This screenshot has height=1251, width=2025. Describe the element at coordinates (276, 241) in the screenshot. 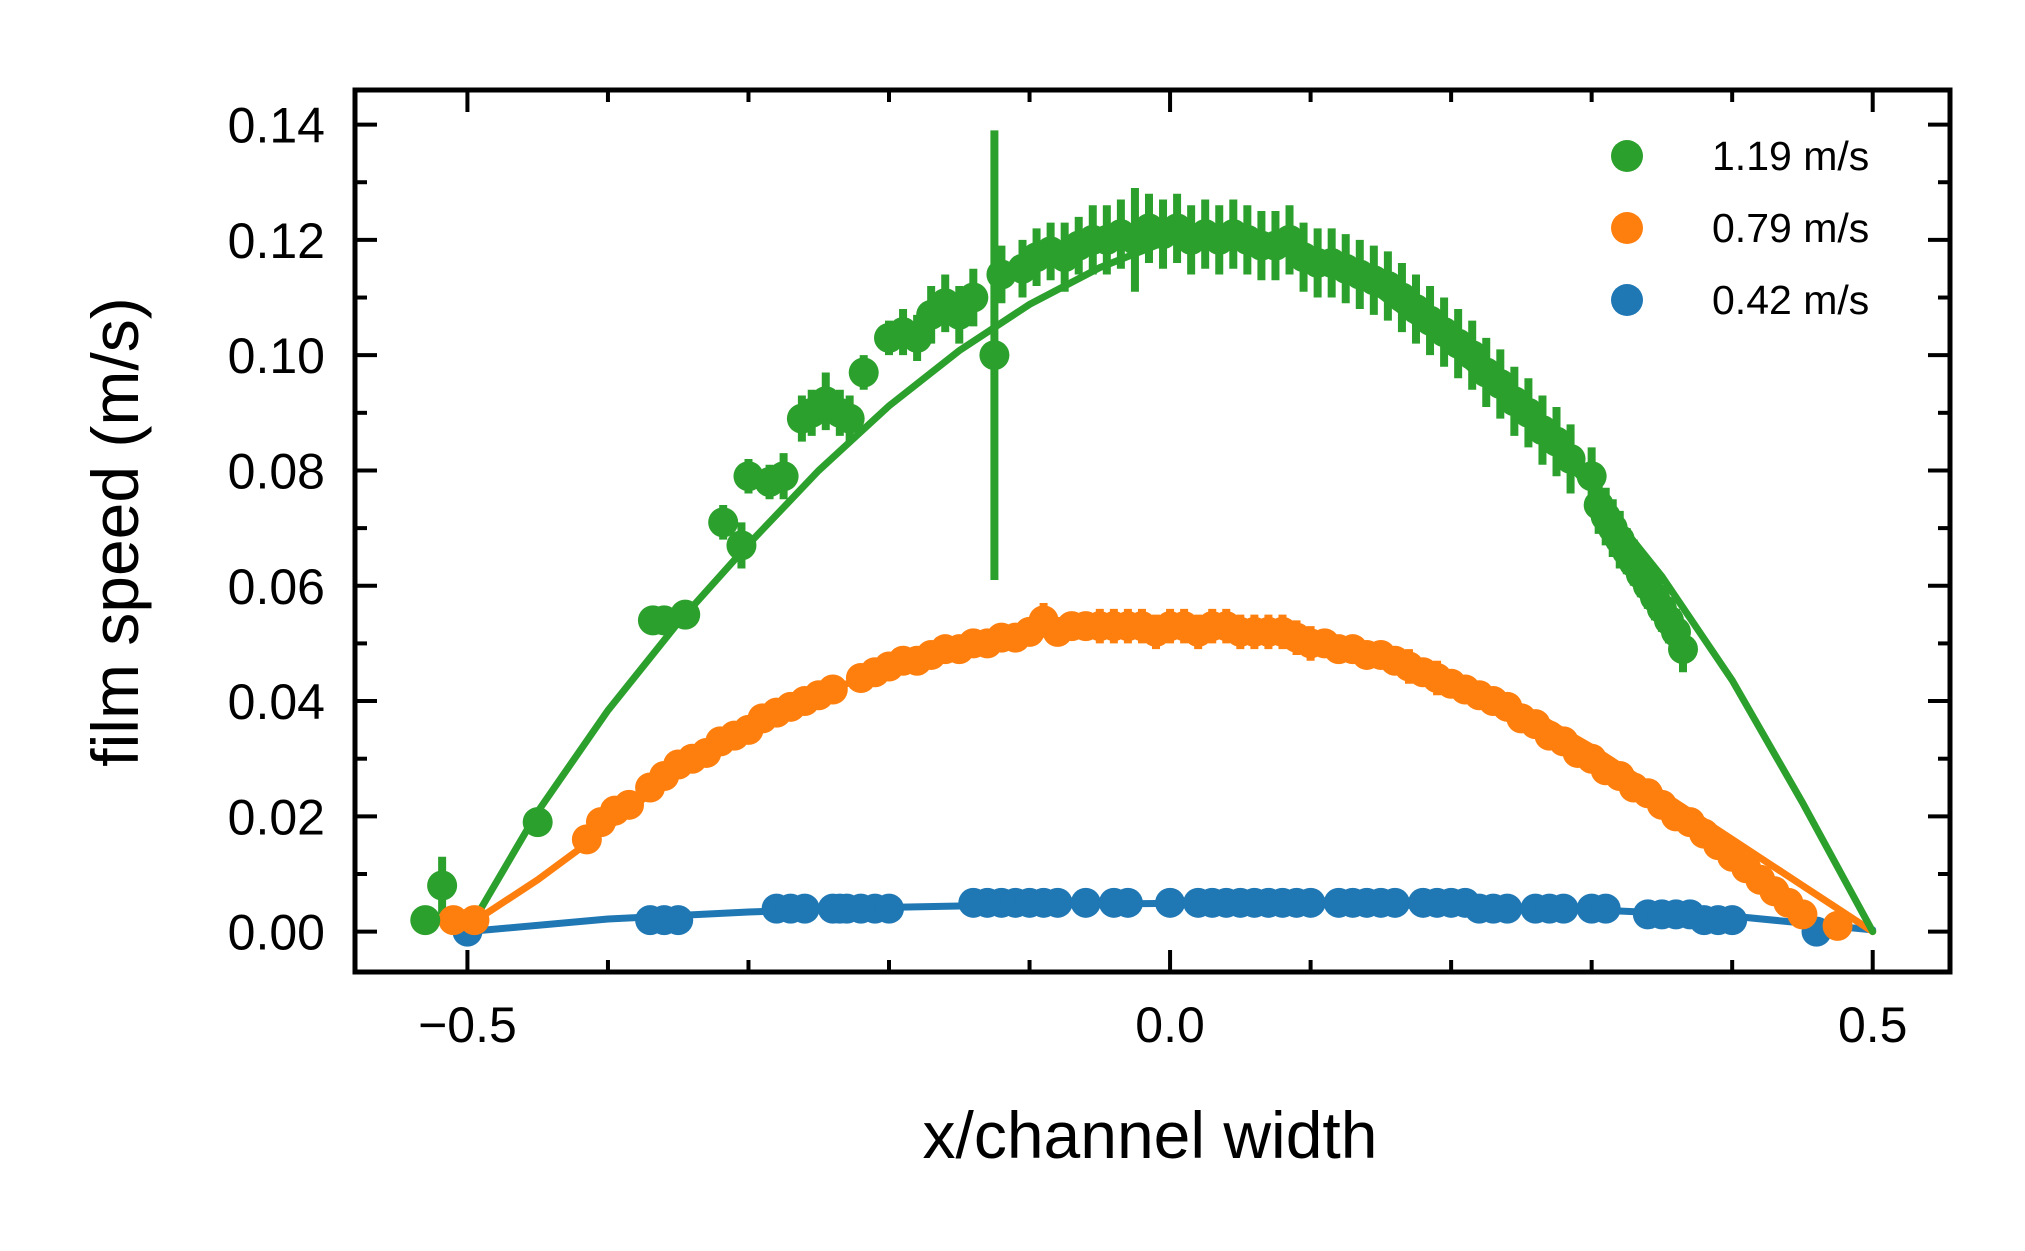

I see `y-tick-label: 0.12` at that location.